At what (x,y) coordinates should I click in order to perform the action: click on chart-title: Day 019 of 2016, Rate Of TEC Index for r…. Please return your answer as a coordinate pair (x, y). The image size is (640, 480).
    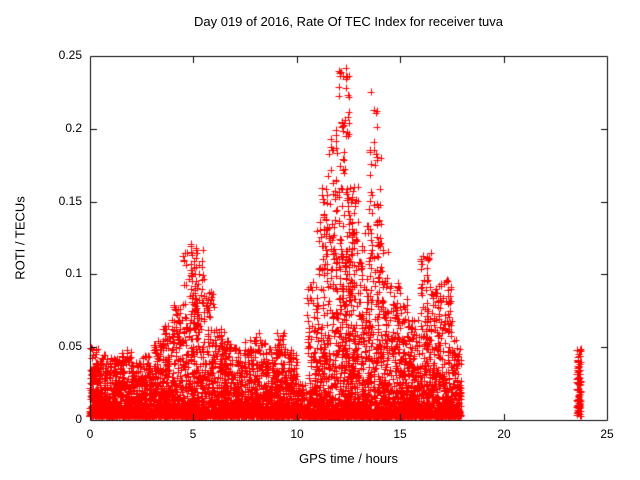
    Looking at the image, I should click on (348, 21).